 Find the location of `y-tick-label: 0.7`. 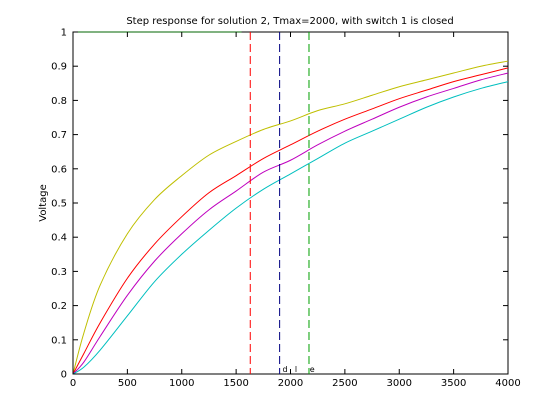

y-tick-label: 0.7 is located at coordinates (59, 135).